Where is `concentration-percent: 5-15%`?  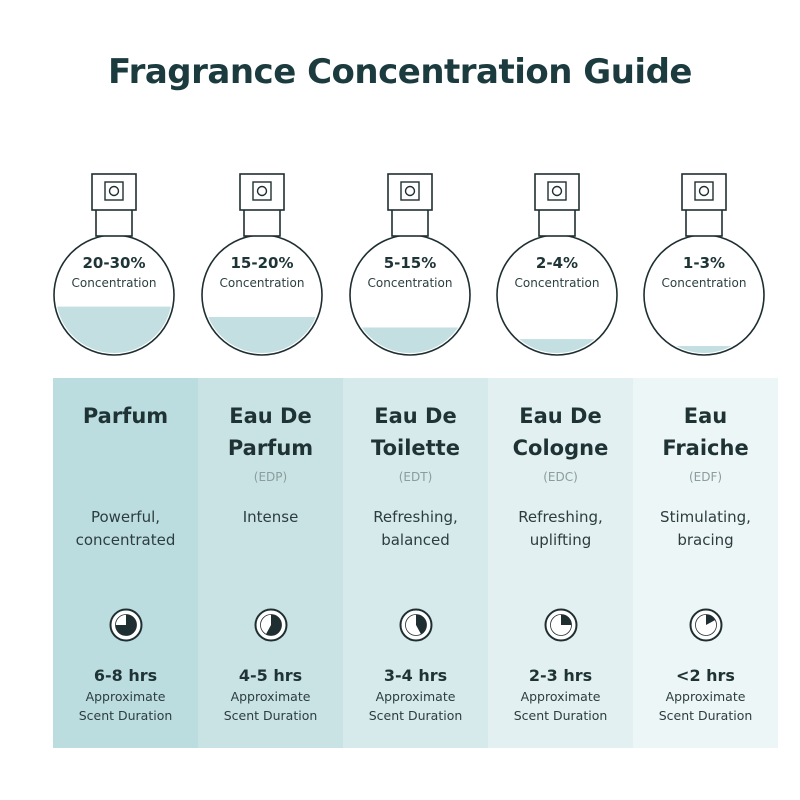 concentration-percent: 5-15% is located at coordinates (410, 263).